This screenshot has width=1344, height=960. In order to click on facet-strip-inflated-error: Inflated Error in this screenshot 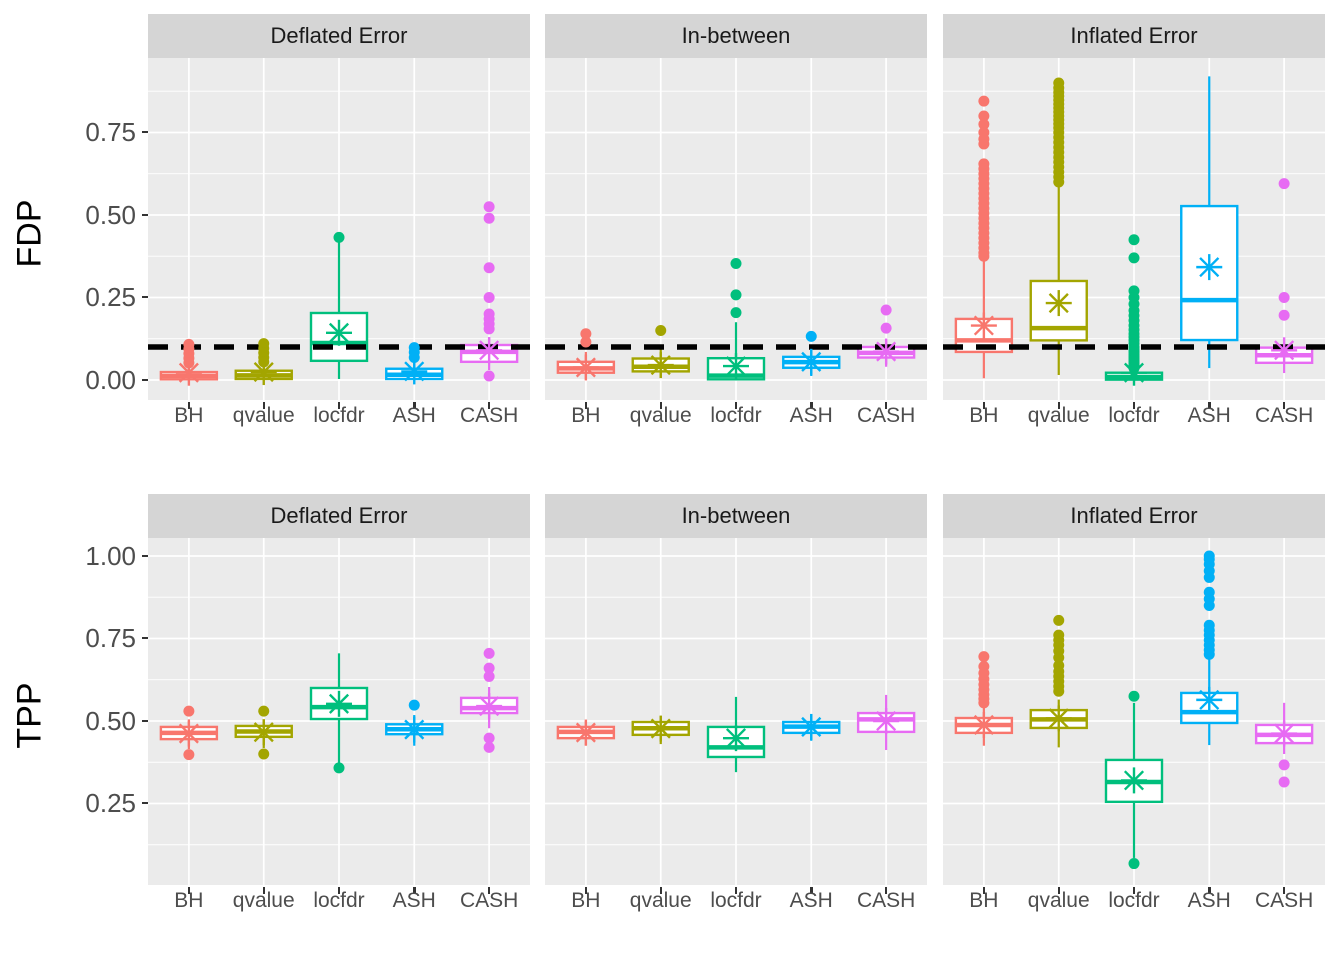, I will do `click(1134, 516)`.